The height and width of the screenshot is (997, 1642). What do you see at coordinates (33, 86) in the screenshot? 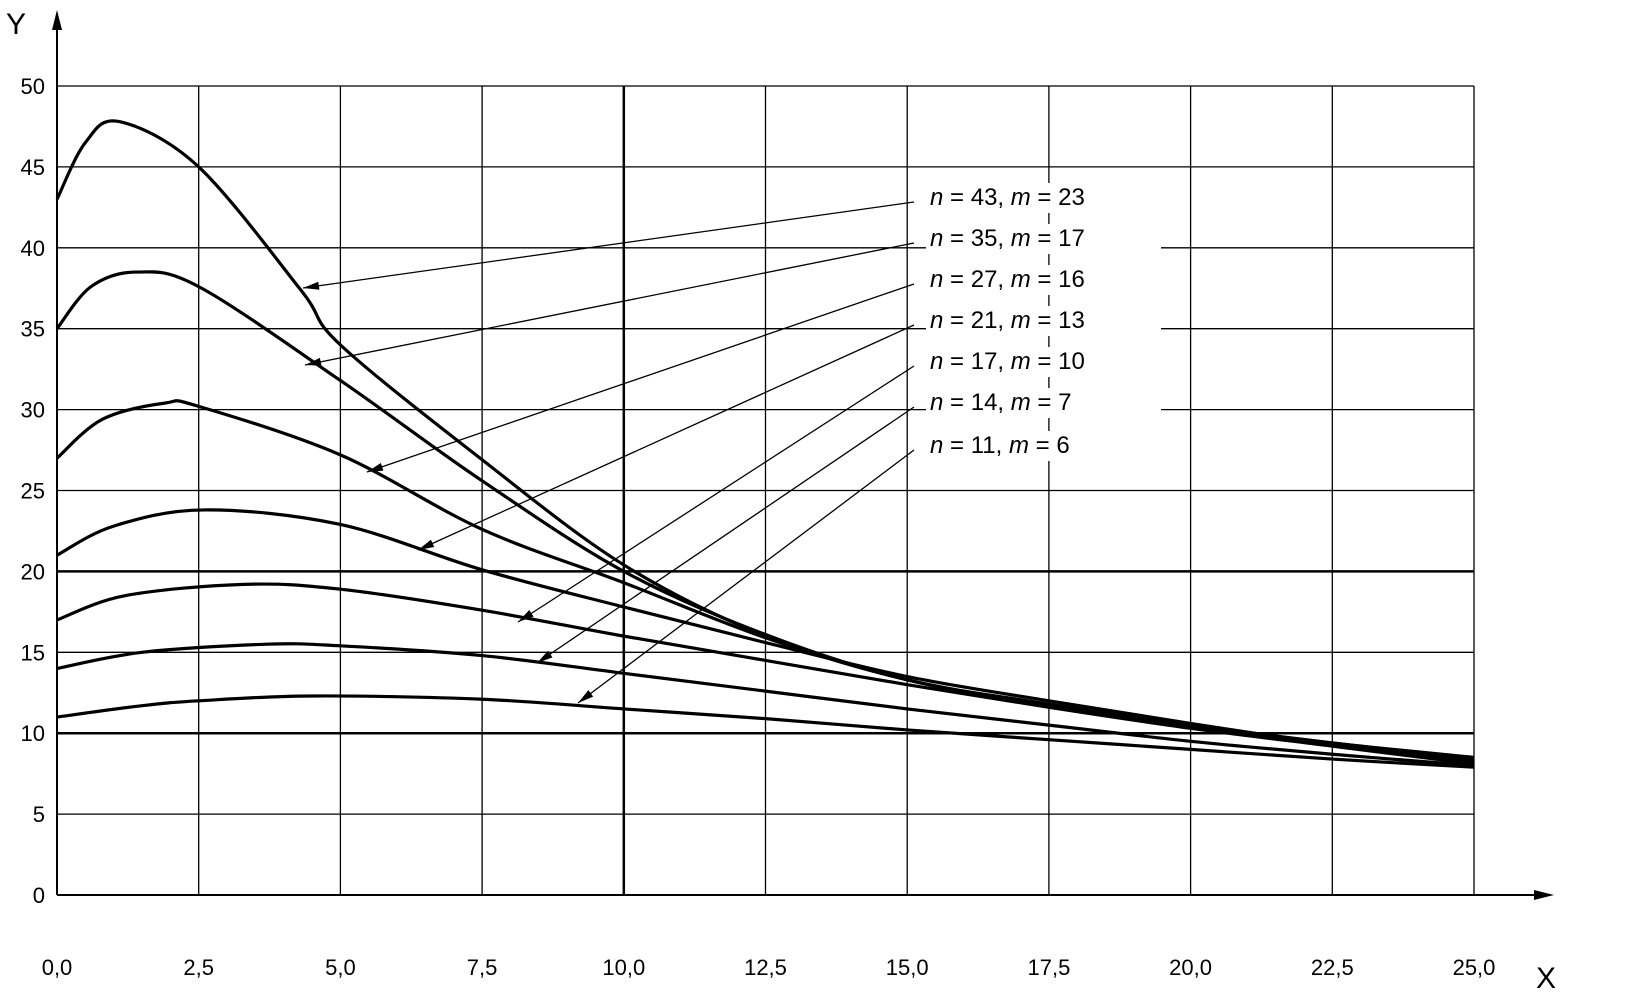
I see `y-tick-label: 50` at bounding box center [33, 86].